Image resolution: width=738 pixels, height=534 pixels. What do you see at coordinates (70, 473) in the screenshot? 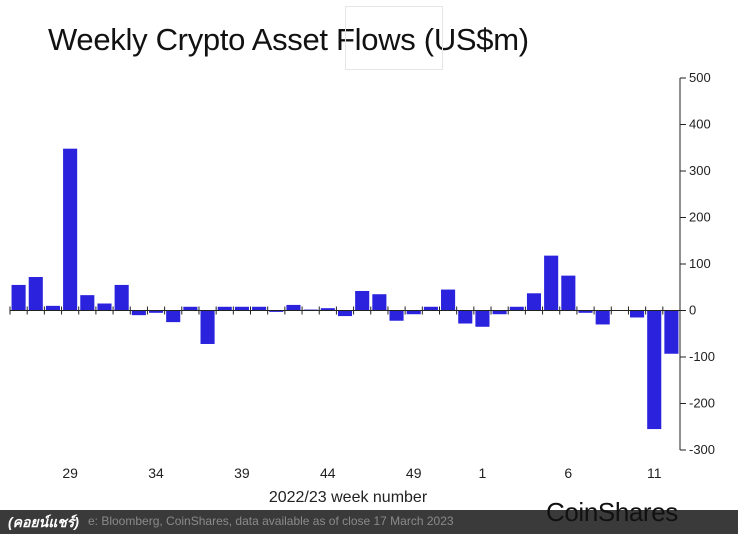
I see `x-tick-label: 29` at bounding box center [70, 473].